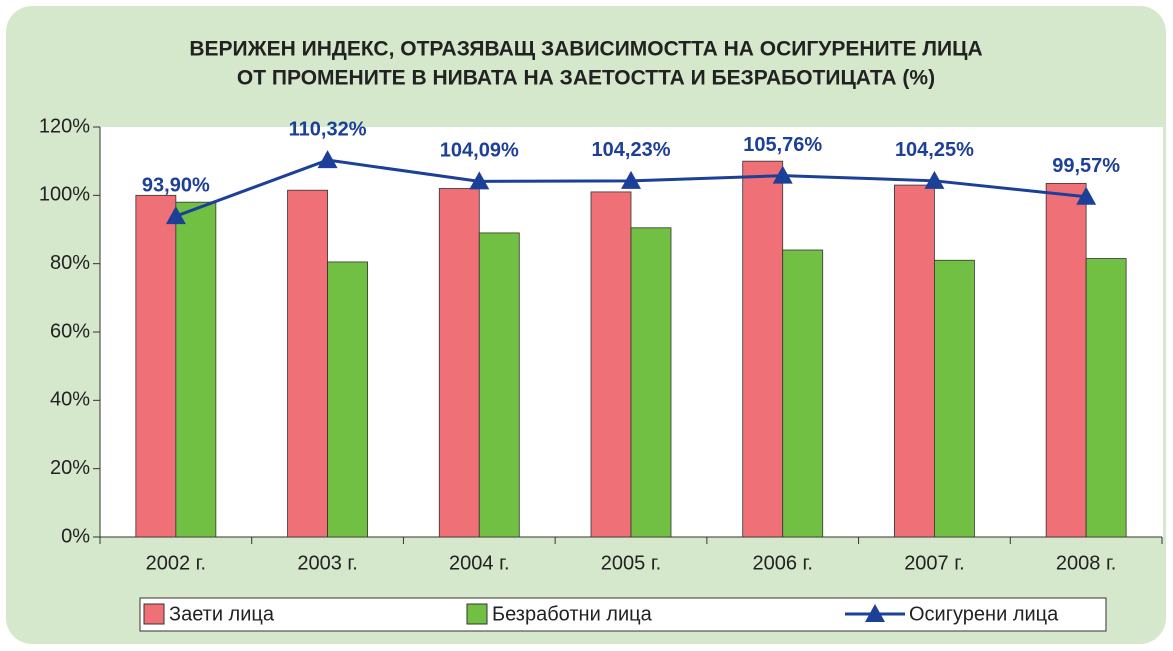 Image resolution: width=1173 pixels, height=651 pixels. Describe the element at coordinates (782, 563) in the screenshot. I see `x-tick-label: 2006 г.` at that location.